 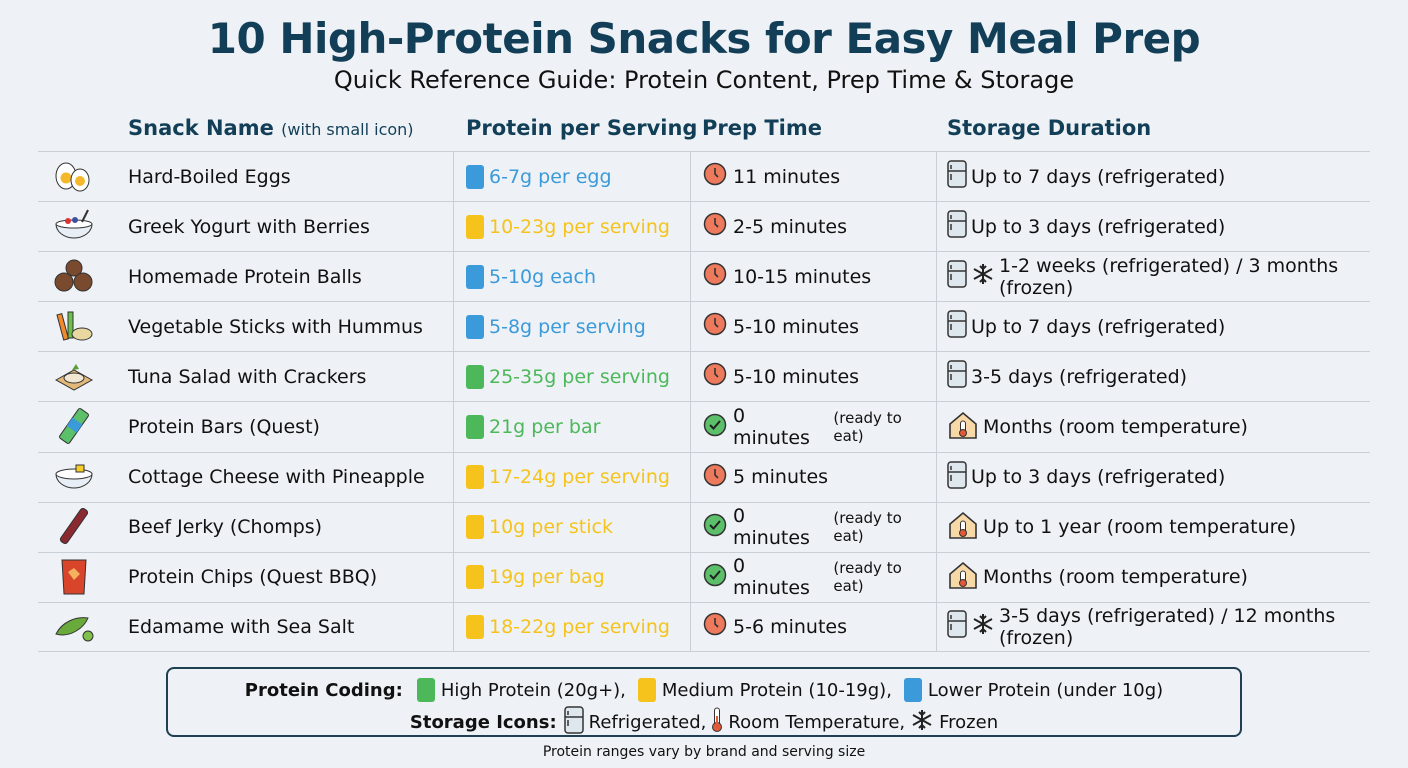 I want to click on prep-cell: 2-5 minutes, so click(x=813, y=227).